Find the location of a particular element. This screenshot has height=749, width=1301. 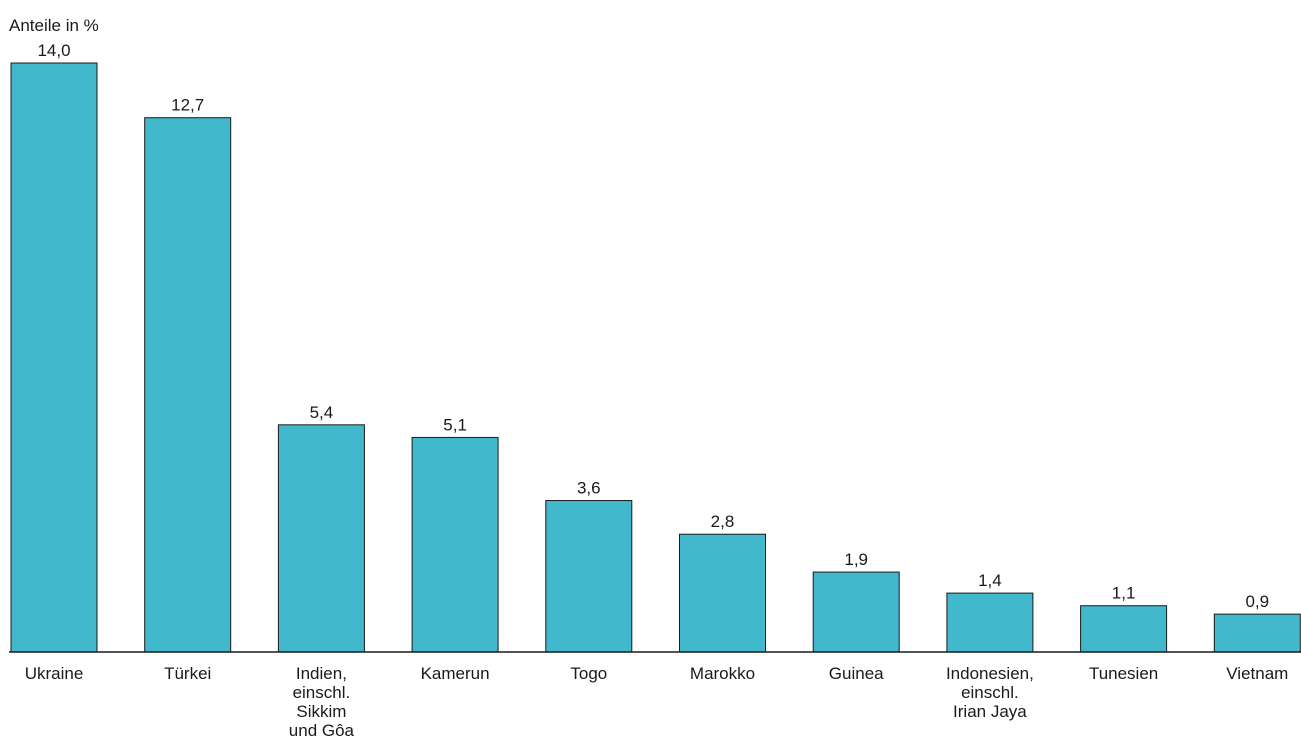

bar-value-label: 2,8 is located at coordinates (723, 521).